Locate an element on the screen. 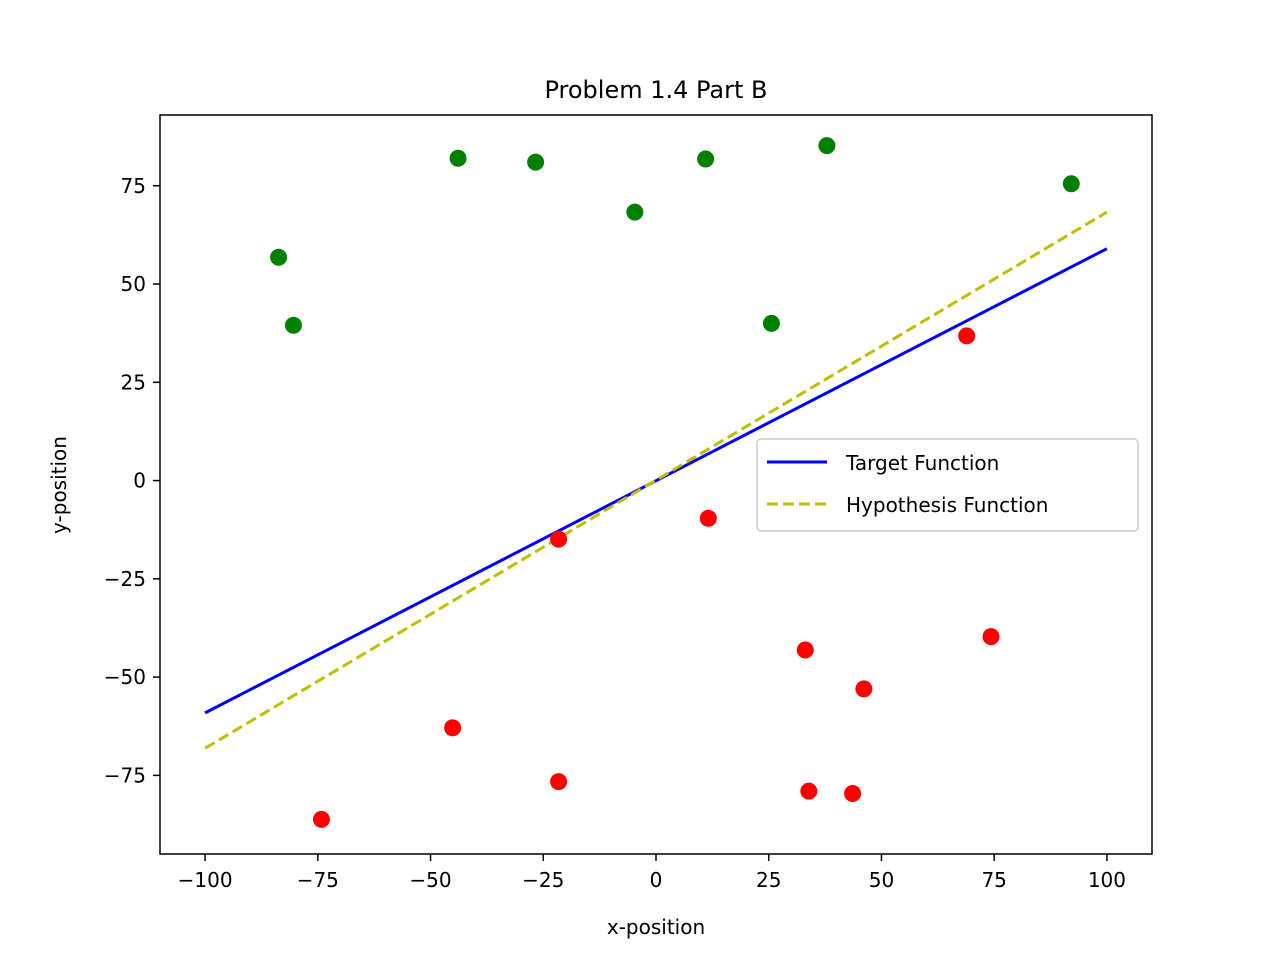 The width and height of the screenshot is (1280, 960). y-tick-label: −75 is located at coordinates (125, 775).